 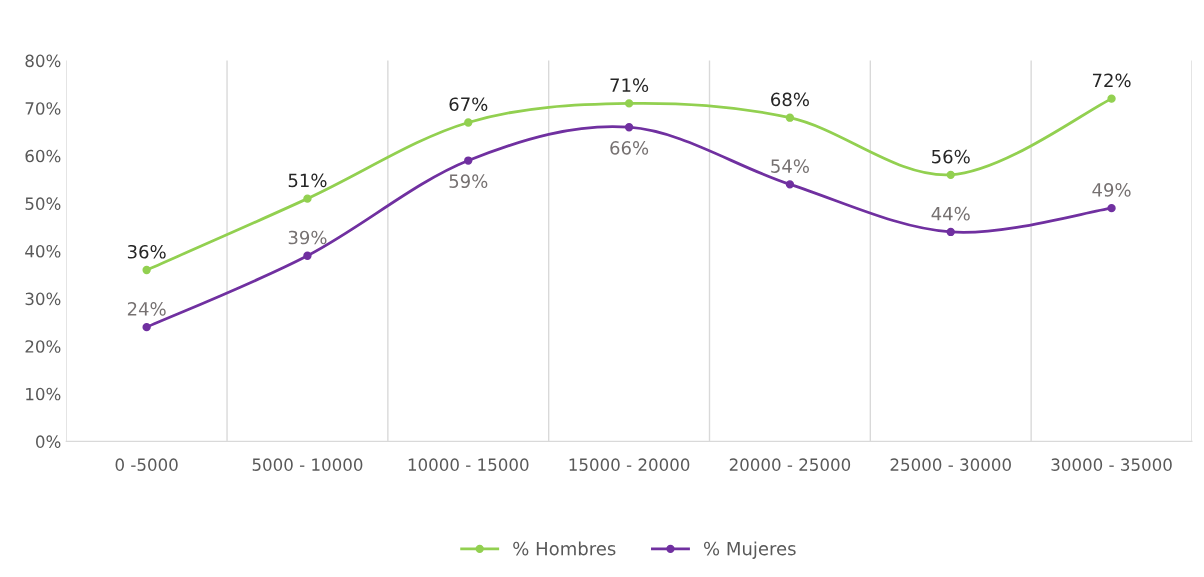 I want to click on text: 68%, so click(x=790, y=99).